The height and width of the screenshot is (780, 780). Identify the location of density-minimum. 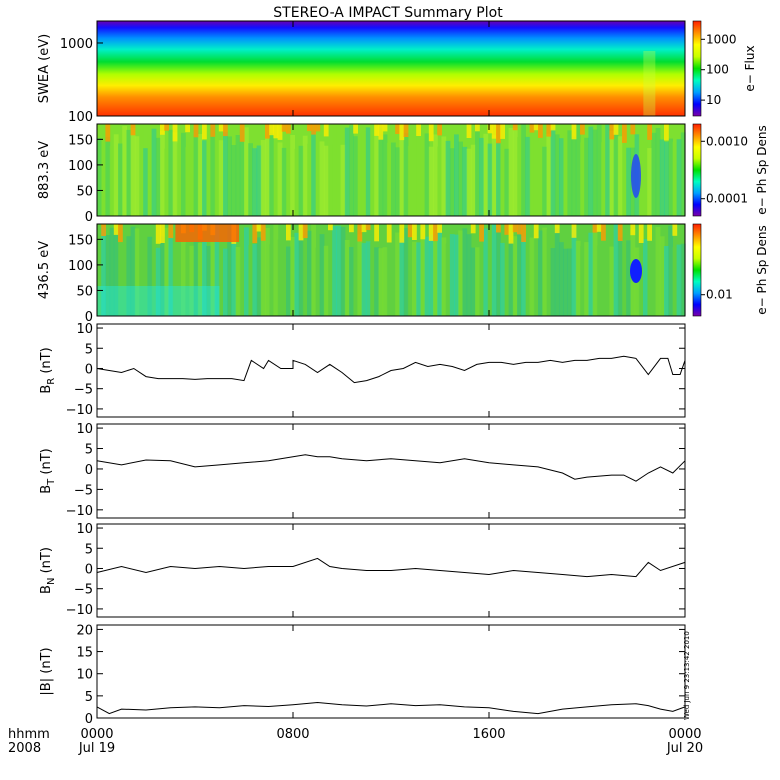
(636, 176).